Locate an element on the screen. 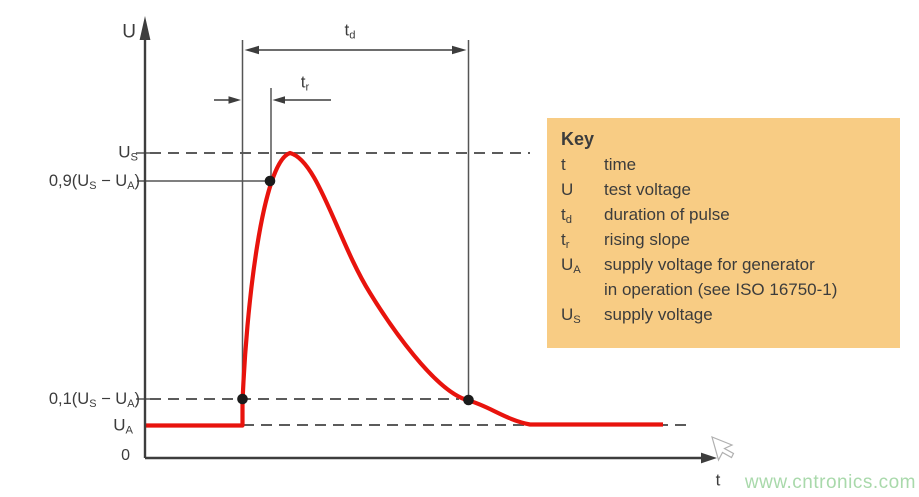  key-symbol: US is located at coordinates (571, 316).